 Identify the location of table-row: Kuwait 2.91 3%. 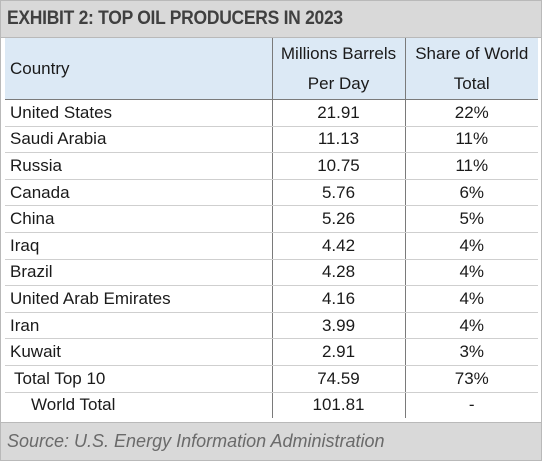
(271, 352).